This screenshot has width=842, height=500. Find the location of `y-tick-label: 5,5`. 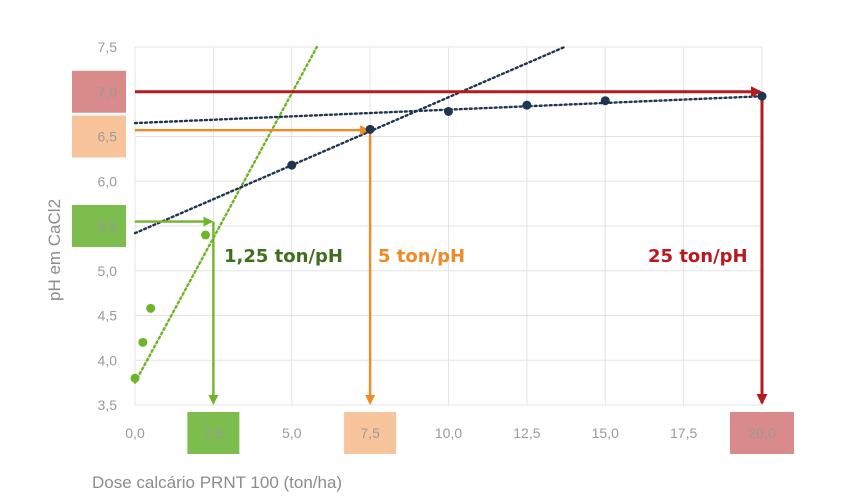

y-tick-label: 5,5 is located at coordinates (108, 226).